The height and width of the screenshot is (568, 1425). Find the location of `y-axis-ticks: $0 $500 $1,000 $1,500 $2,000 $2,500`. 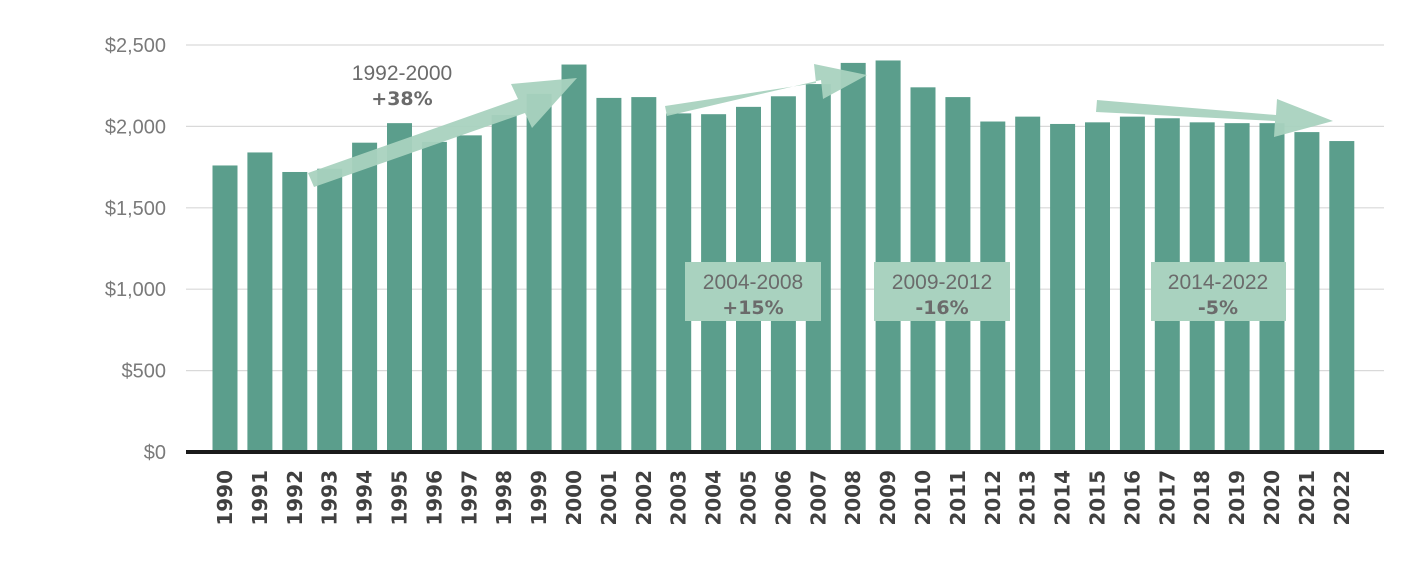

y-axis-ticks: $0 $500 $1,000 $1,500 $2,000 $2,500 is located at coordinates (135, 249).